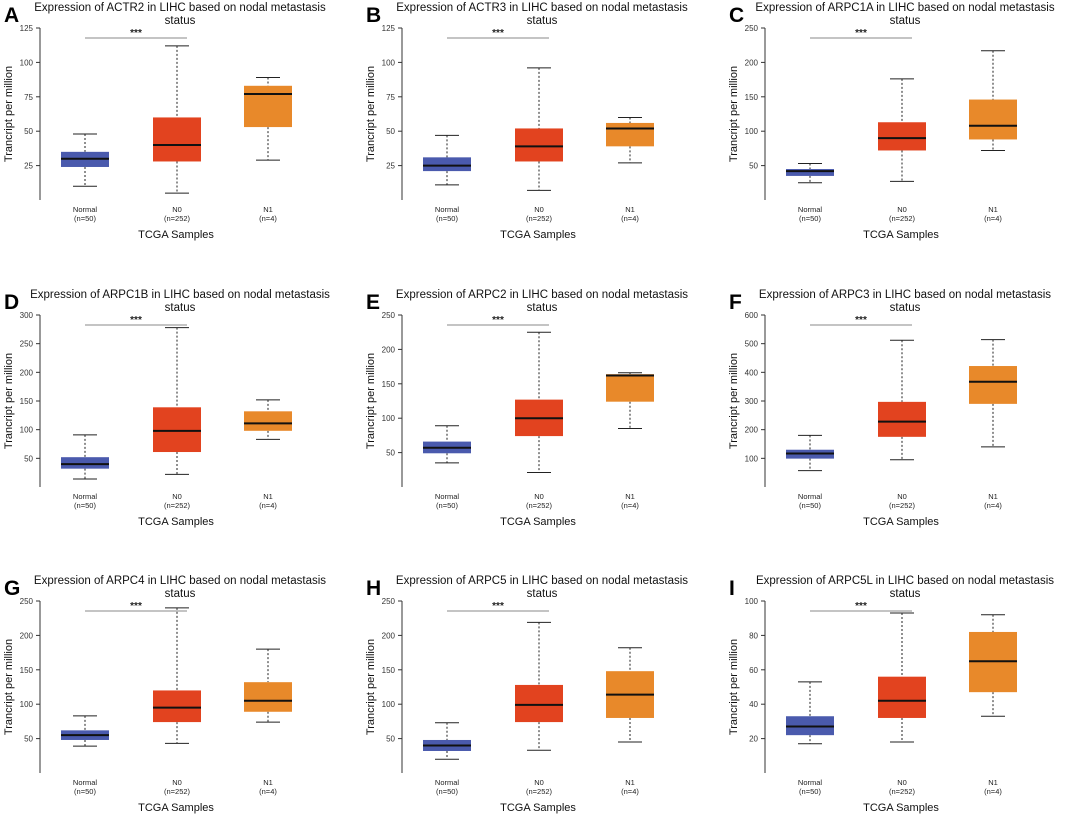  What do you see at coordinates (752, 401) in the screenshot?
I see `y-tick-label: 300` at bounding box center [752, 401].